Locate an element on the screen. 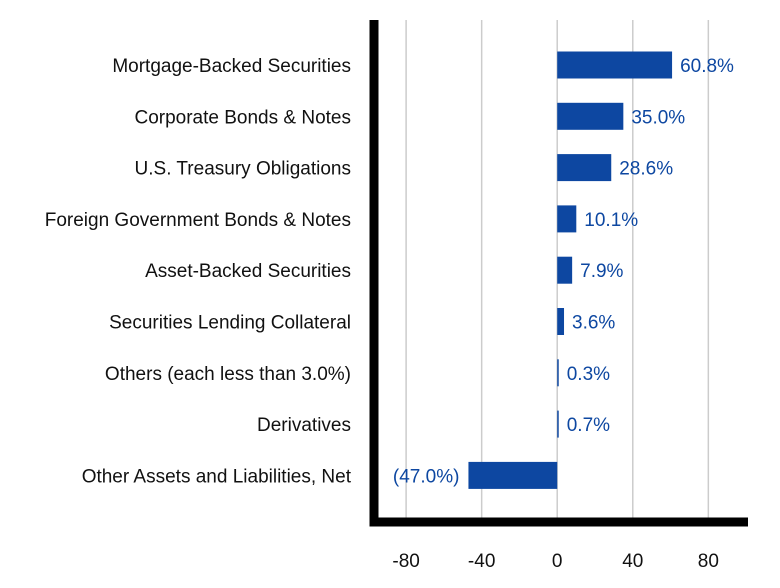 This screenshot has height=588, width=780. category-label: U.S. Treasury Obligations is located at coordinates (243, 169).